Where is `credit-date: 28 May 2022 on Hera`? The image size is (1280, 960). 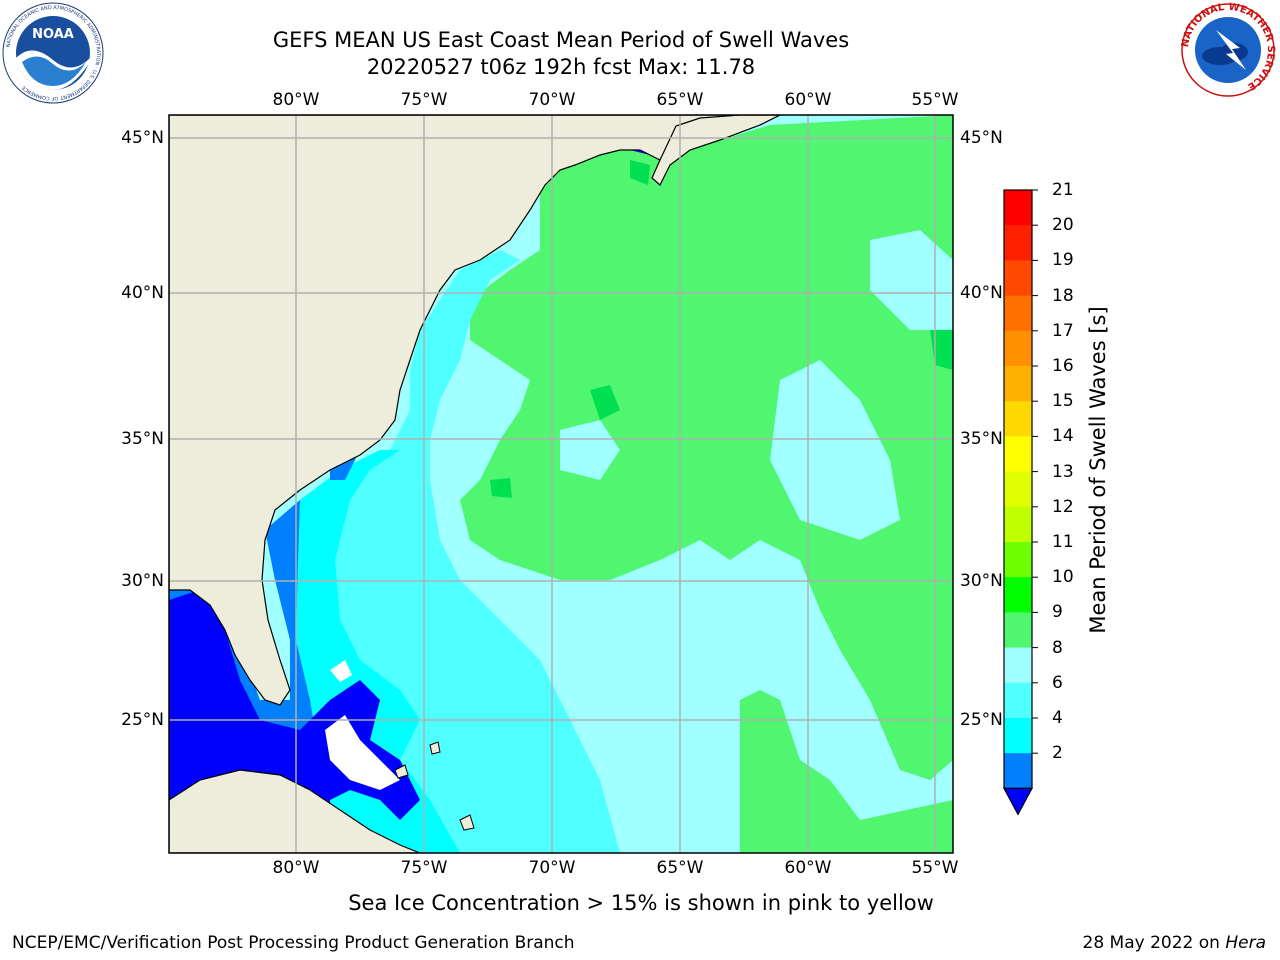
credit-date: 28 May 2022 on Hera is located at coordinates (1175, 943).